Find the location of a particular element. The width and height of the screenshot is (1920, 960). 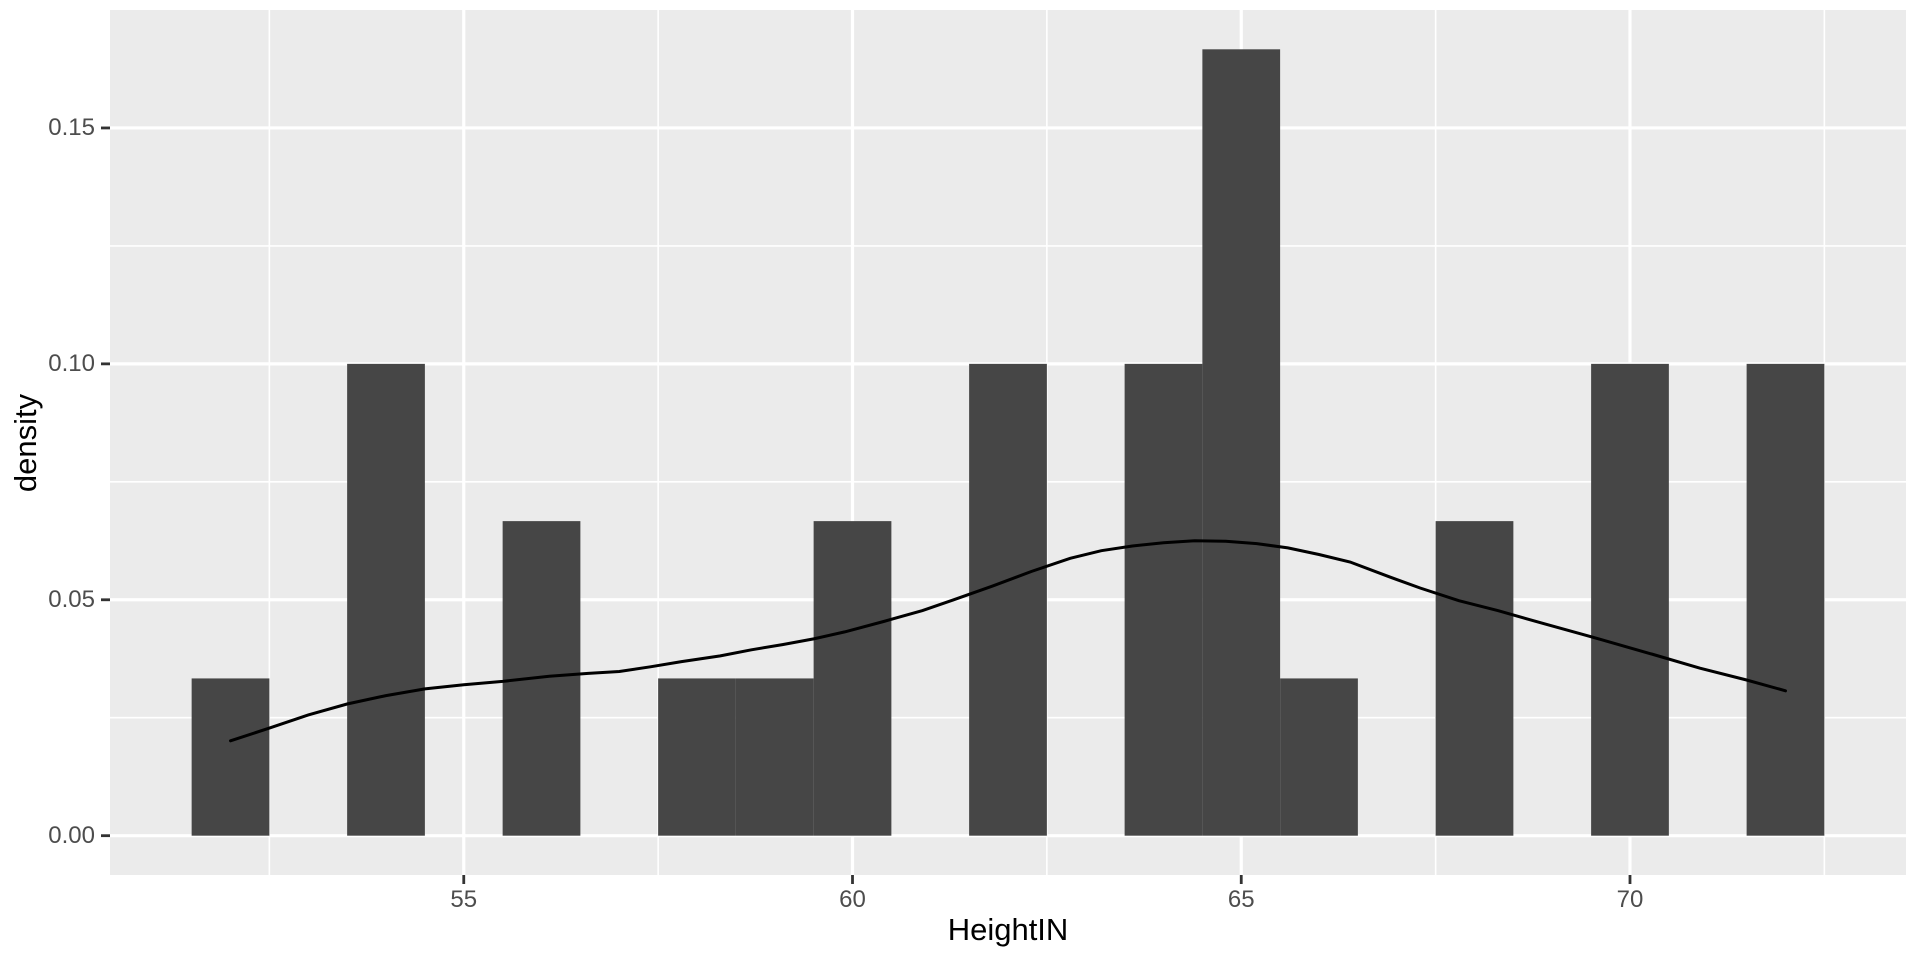

y-tick-label-0.15: 0.15 is located at coordinates (71, 127).